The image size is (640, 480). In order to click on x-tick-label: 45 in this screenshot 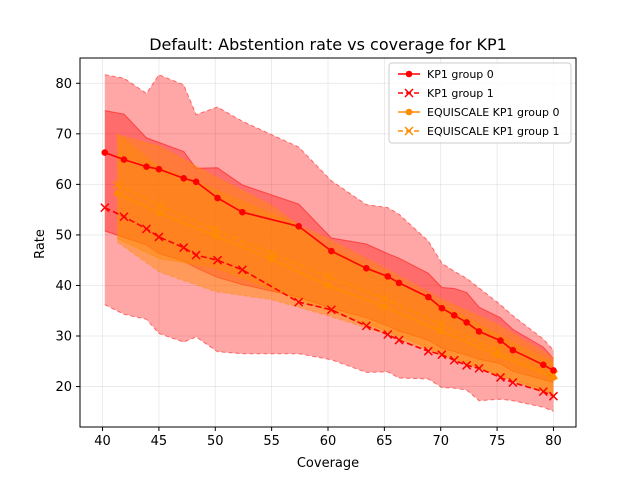, I will do `click(159, 441)`.